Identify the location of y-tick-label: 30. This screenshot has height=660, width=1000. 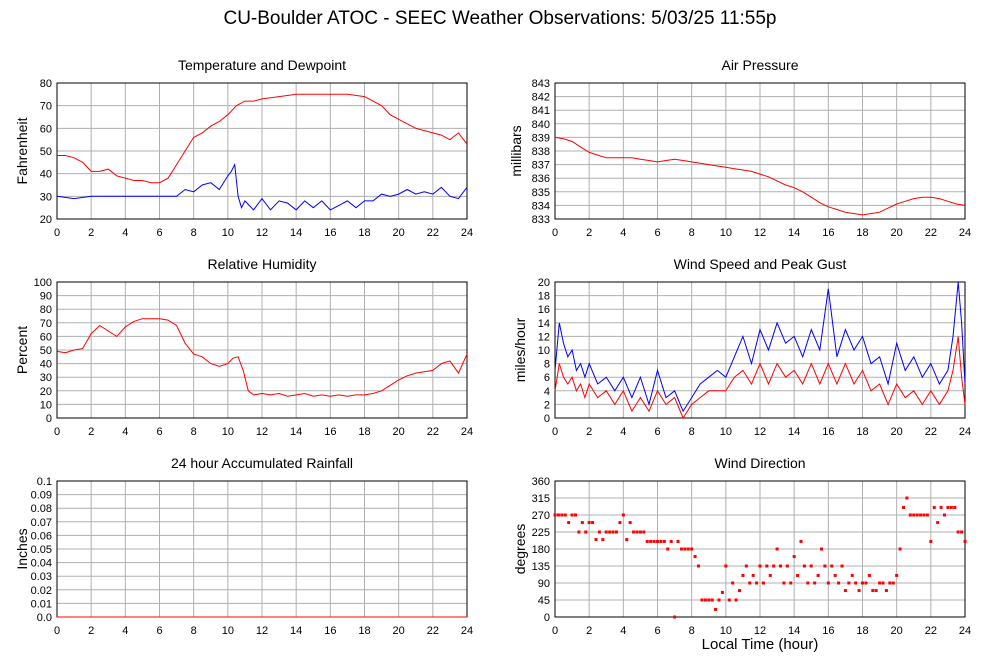
(46, 378).